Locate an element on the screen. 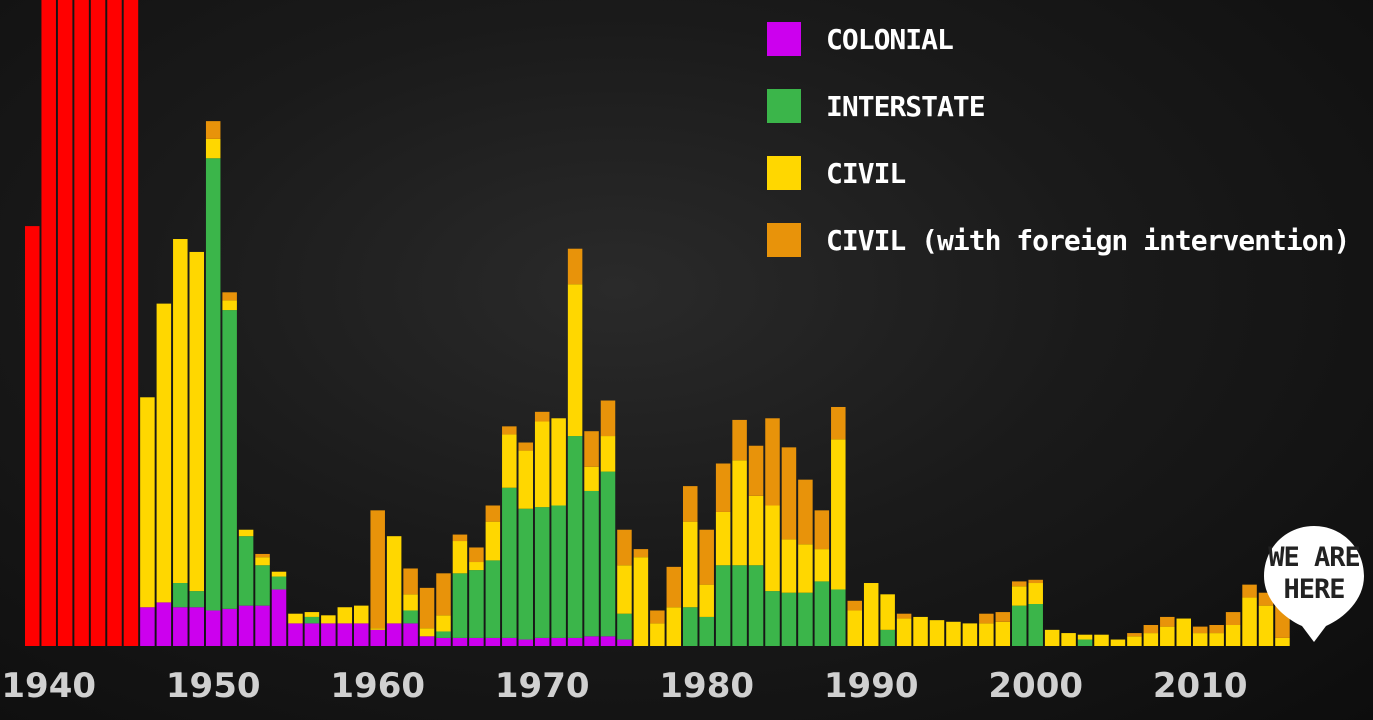 The width and height of the screenshot is (1373, 720). legend-swatch-civil-foreign is located at coordinates (784, 240).